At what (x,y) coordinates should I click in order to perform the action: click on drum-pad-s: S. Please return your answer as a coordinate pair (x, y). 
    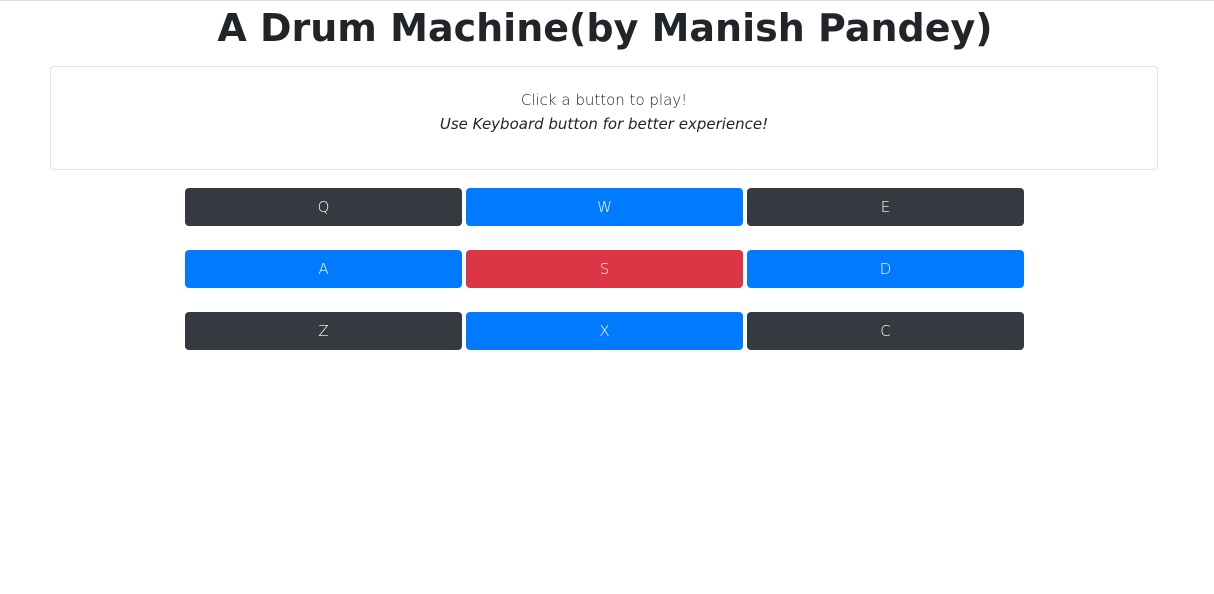
    Looking at the image, I should click on (604, 269).